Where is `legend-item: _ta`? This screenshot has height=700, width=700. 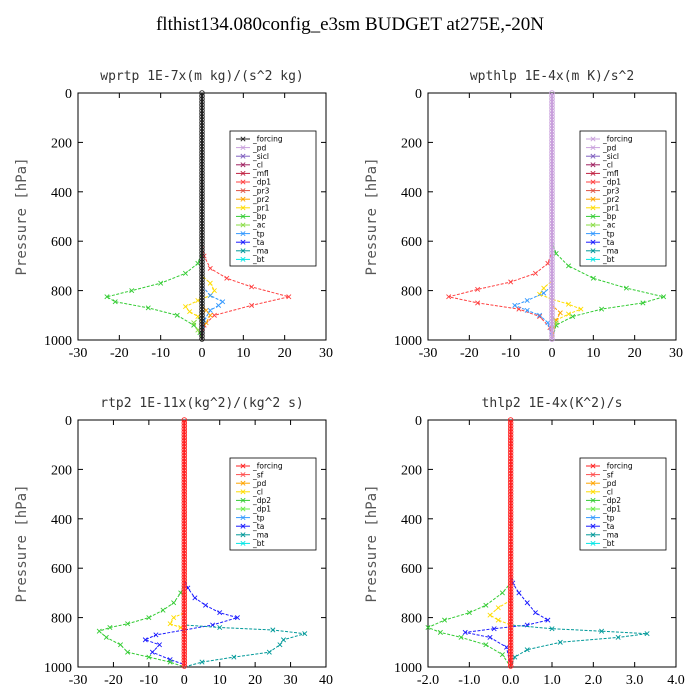
legend-item: _ta is located at coordinates (608, 526).